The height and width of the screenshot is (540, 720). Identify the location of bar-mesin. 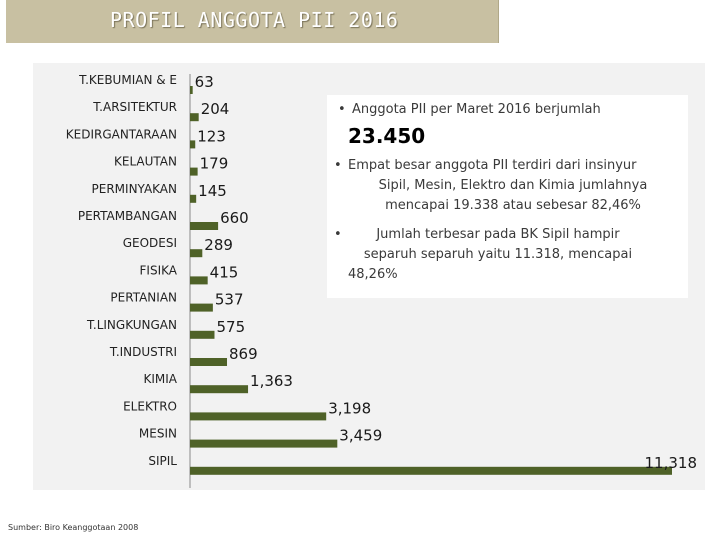
(264, 443).